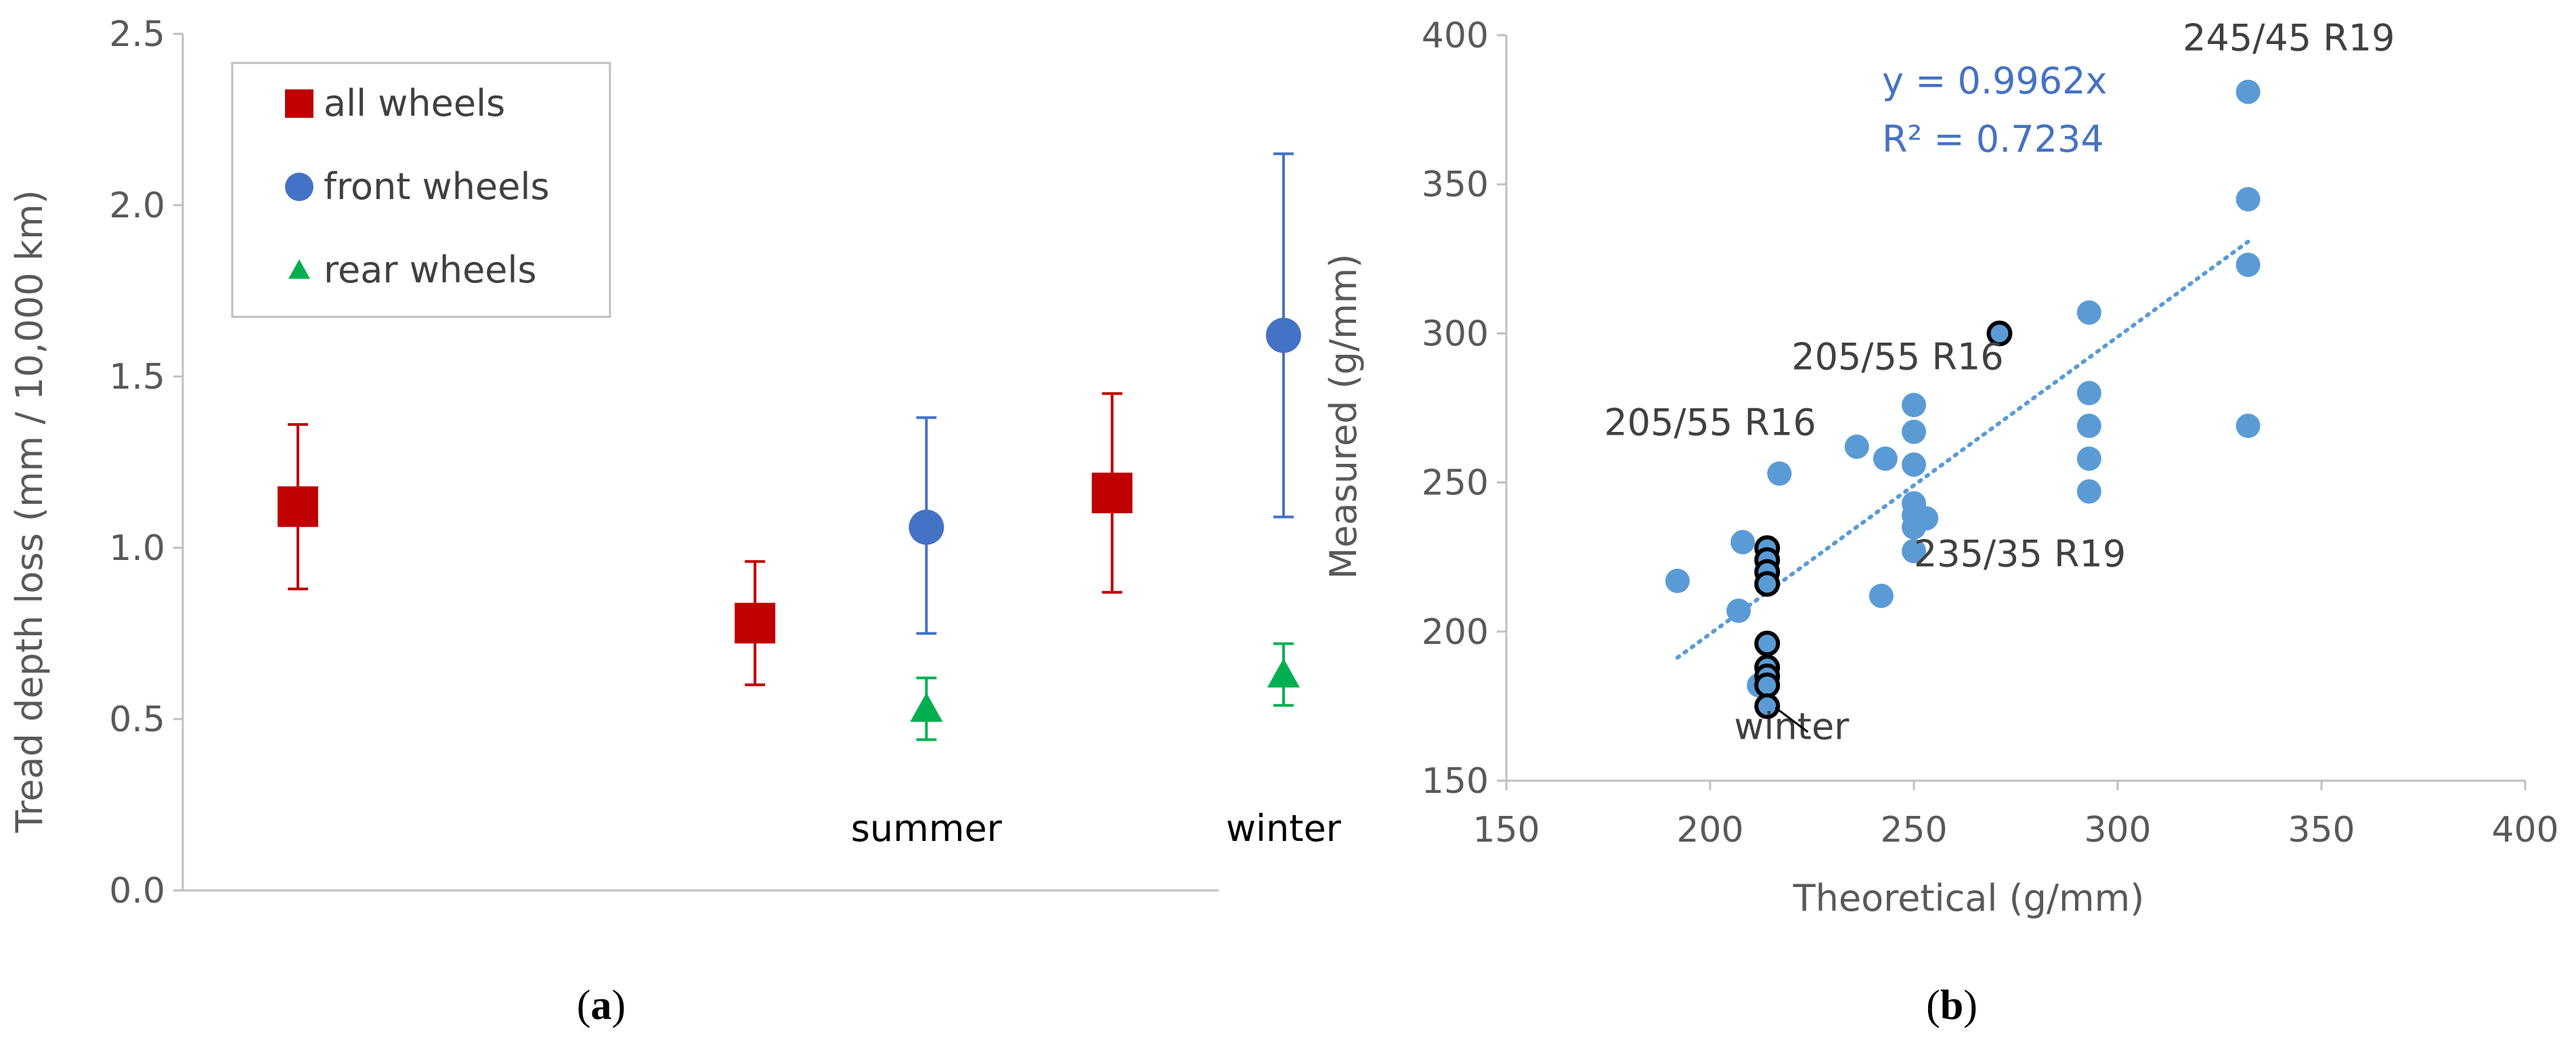  I want to click on caption-letter: a, so click(601, 1005).